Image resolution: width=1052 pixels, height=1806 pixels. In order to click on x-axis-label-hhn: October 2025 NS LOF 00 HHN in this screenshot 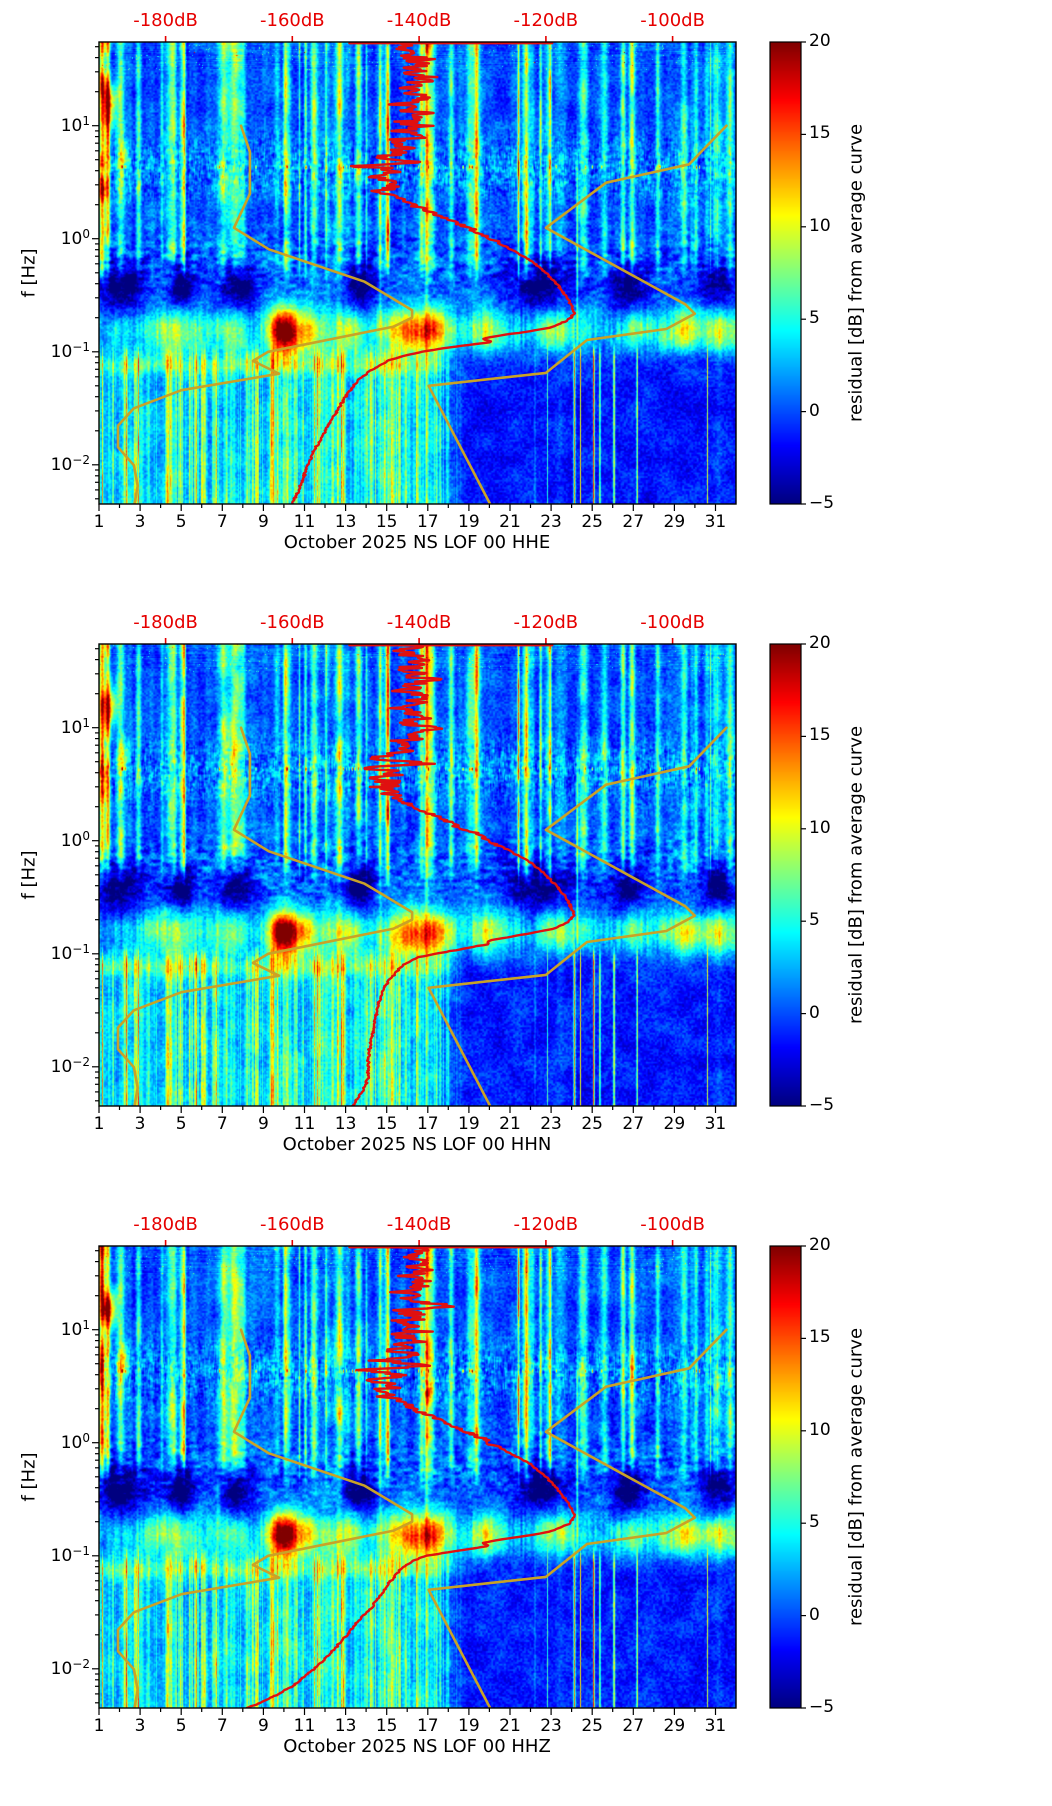, I will do `click(417, 1144)`.